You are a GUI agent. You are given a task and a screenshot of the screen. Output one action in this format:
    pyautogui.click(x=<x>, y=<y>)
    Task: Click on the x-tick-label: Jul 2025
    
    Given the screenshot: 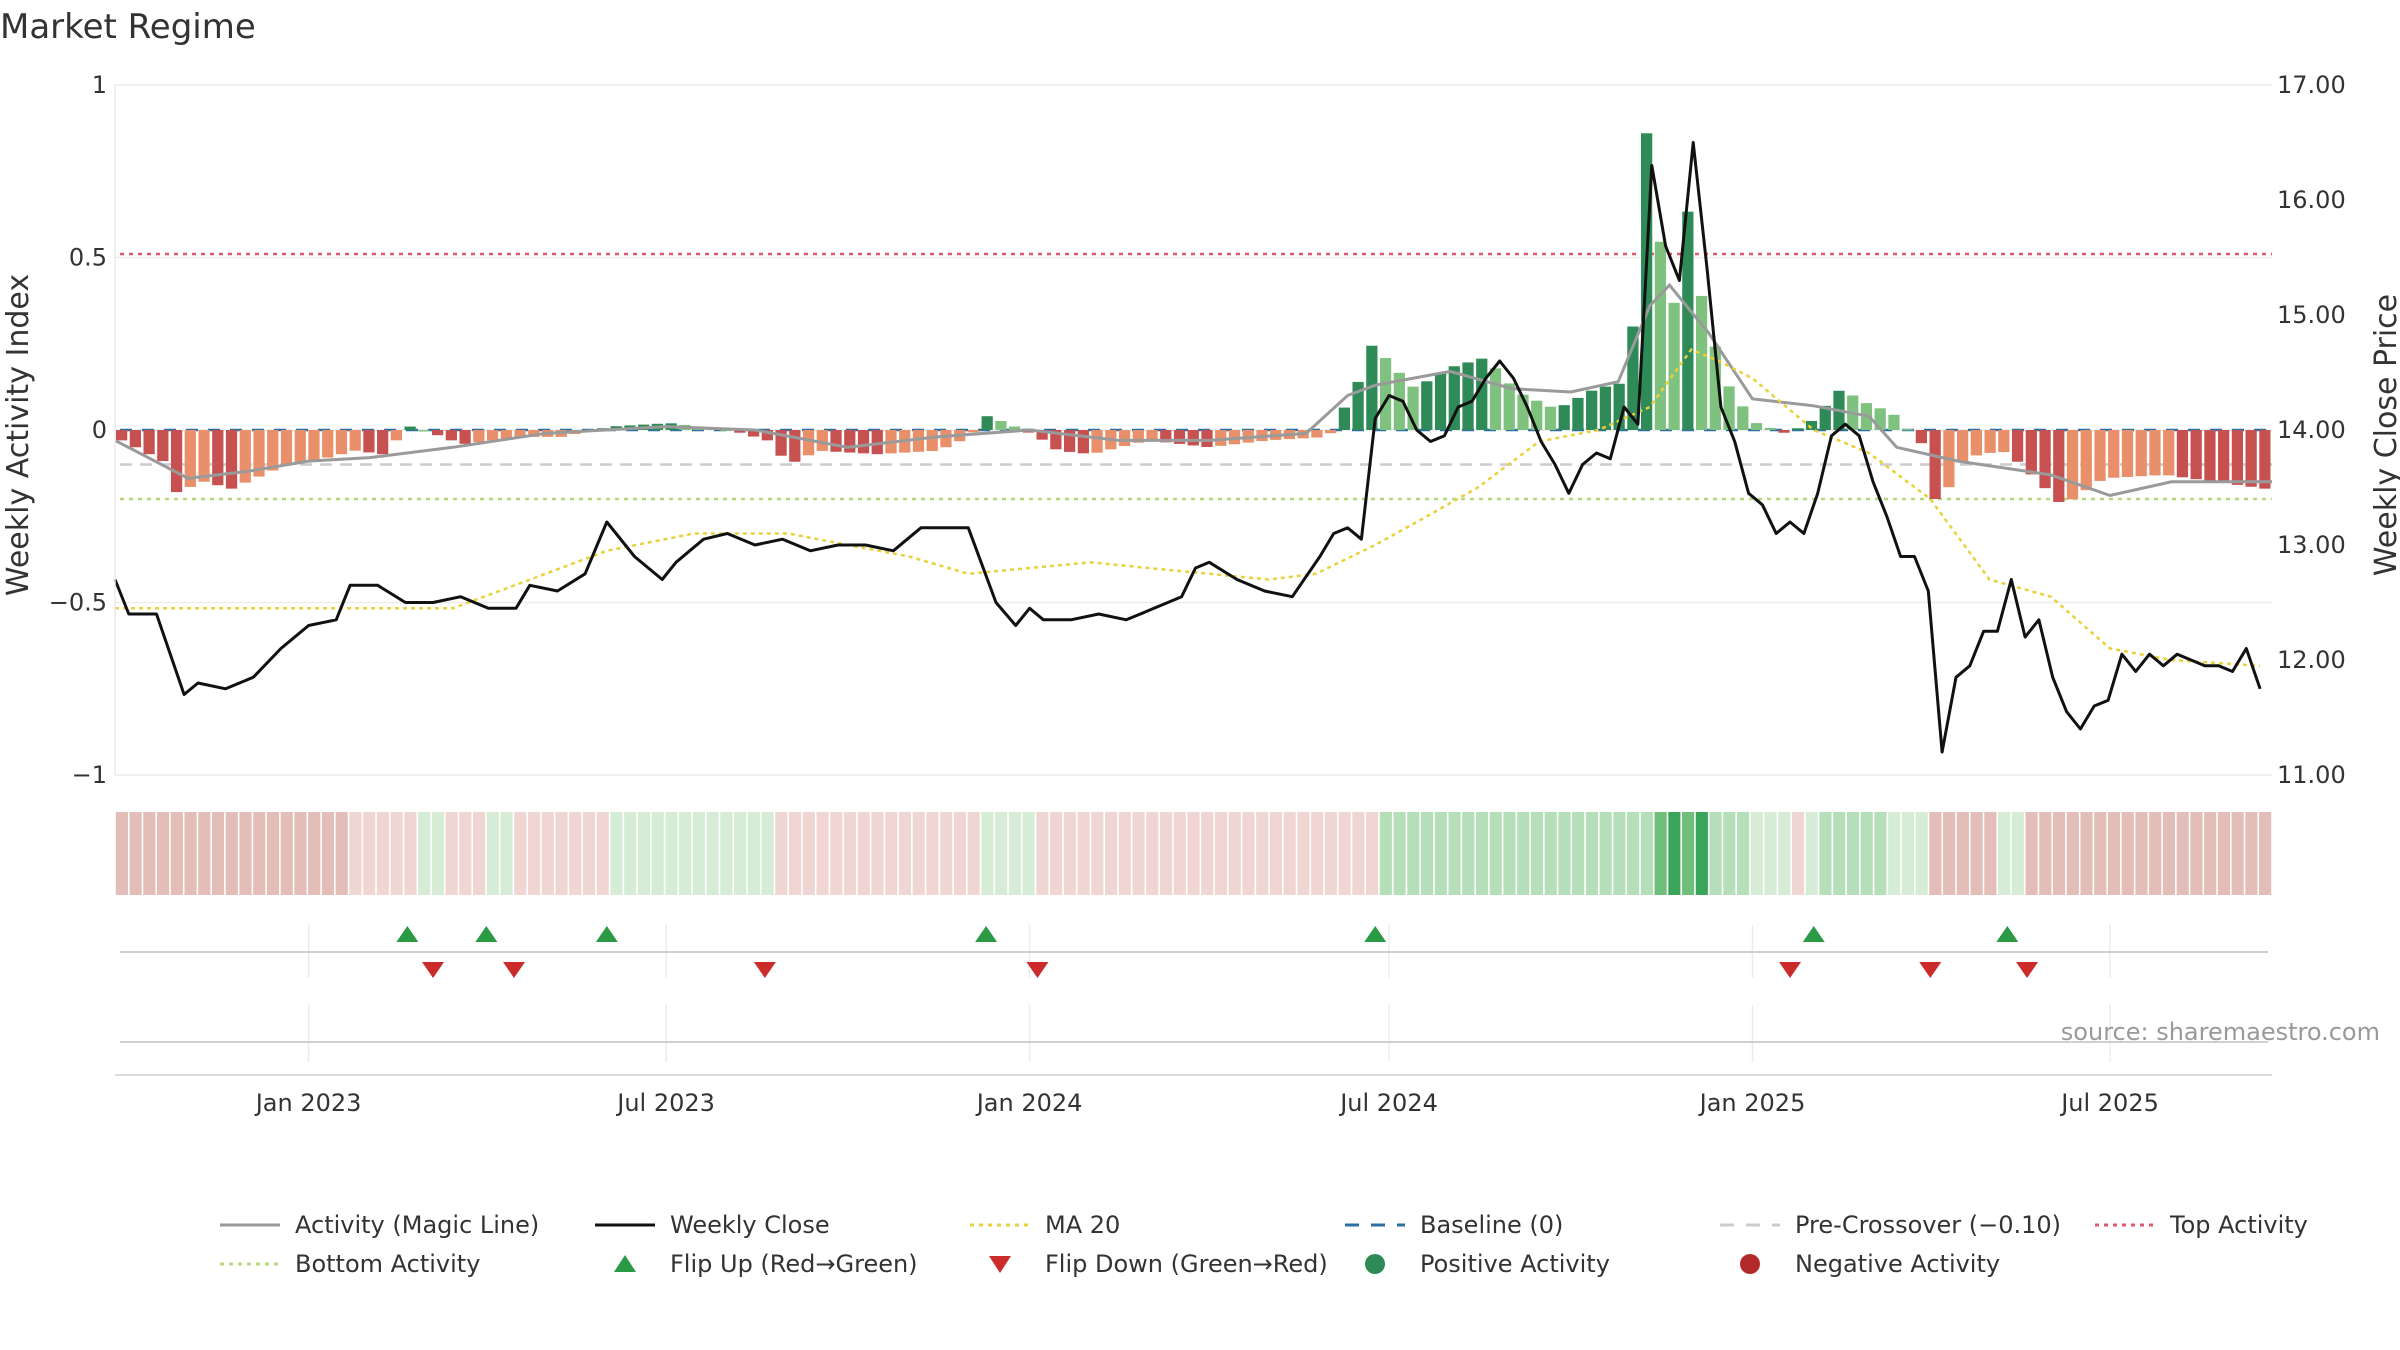 What is the action you would take?
    pyautogui.click(x=2109, y=1103)
    